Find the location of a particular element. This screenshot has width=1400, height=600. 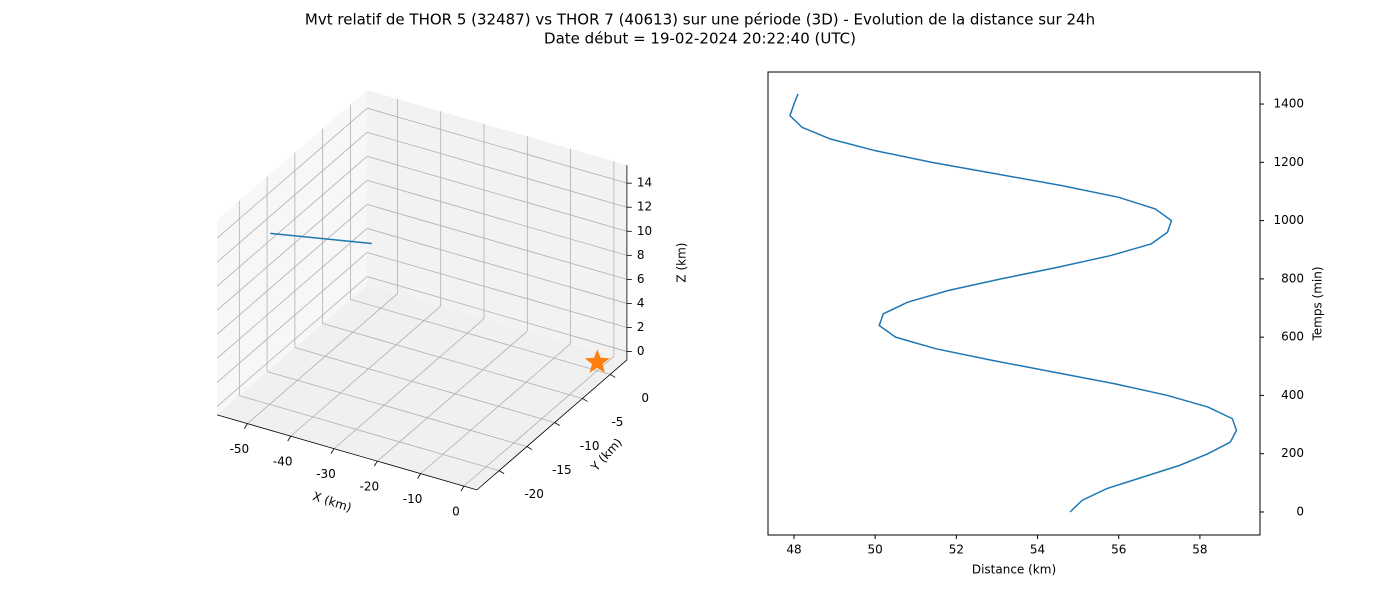

x-tick-label: 56 is located at coordinates (1118, 550).